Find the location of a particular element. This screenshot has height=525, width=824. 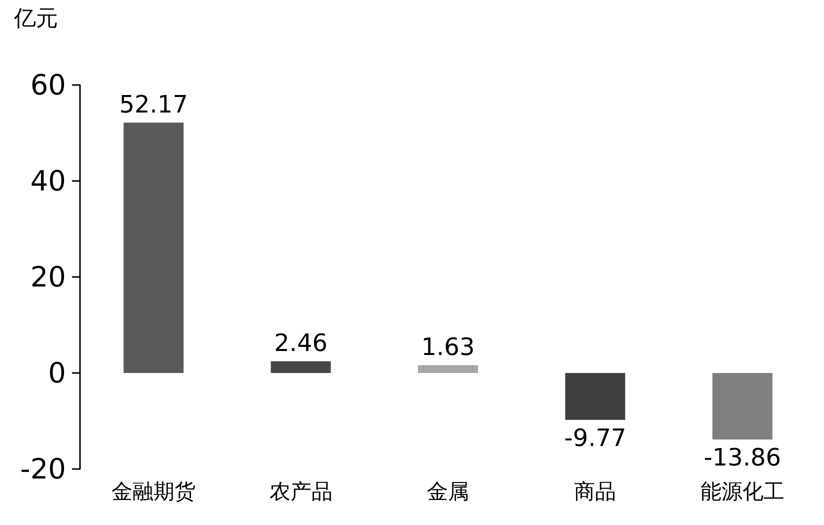

x-tick-label: 农产品 is located at coordinates (300, 492).